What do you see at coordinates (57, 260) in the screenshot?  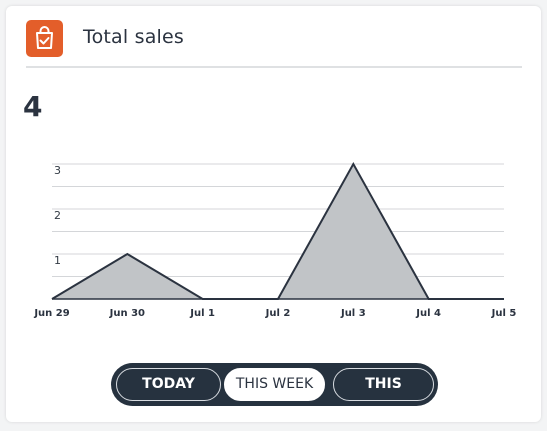 I see `y-tick-label: 1` at bounding box center [57, 260].